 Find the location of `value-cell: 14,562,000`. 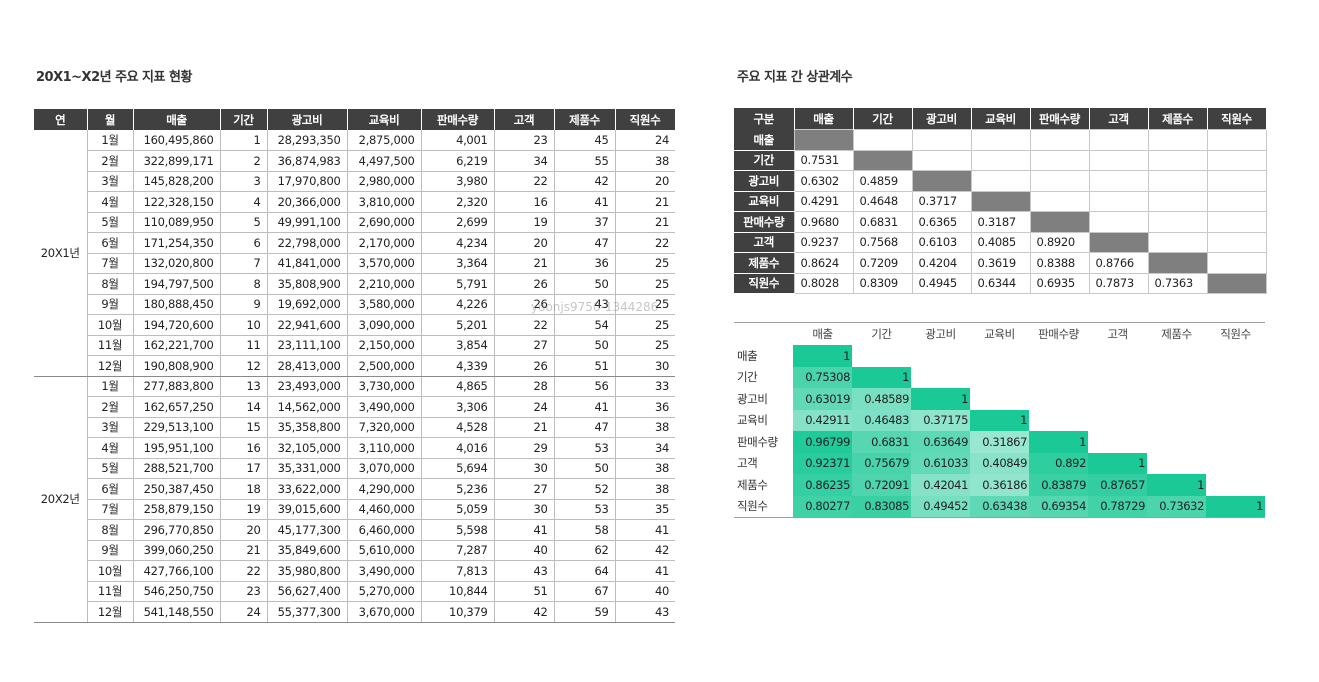

value-cell: 14,562,000 is located at coordinates (306, 407).